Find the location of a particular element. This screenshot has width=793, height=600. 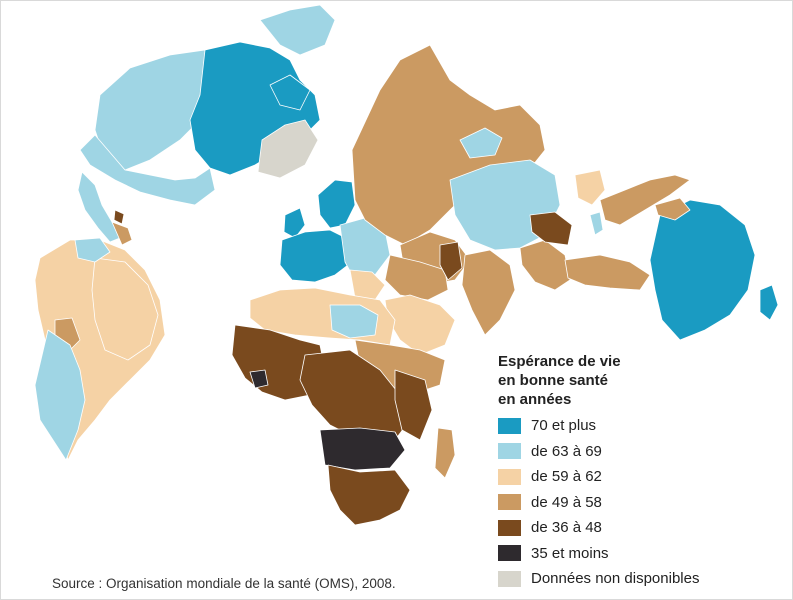

legend-item-59-62: de 59 à 62 is located at coordinates (643, 477).